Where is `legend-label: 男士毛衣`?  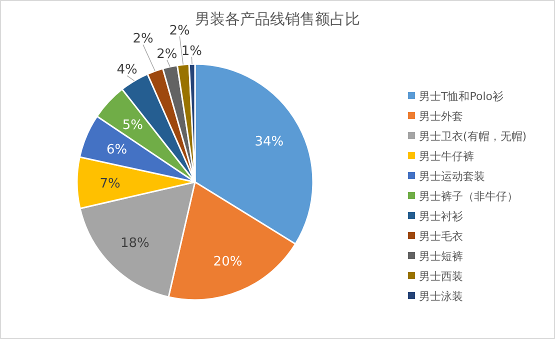
legend-label: 男士毛衣 is located at coordinates (441, 236).